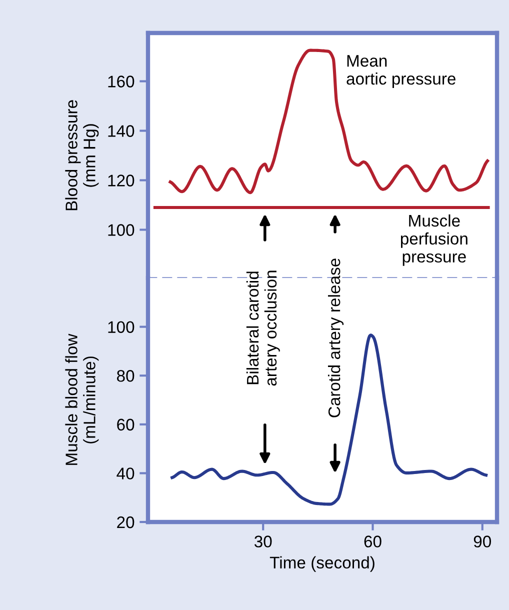  I want to click on x-axis-title: Time (second), so click(322, 564).